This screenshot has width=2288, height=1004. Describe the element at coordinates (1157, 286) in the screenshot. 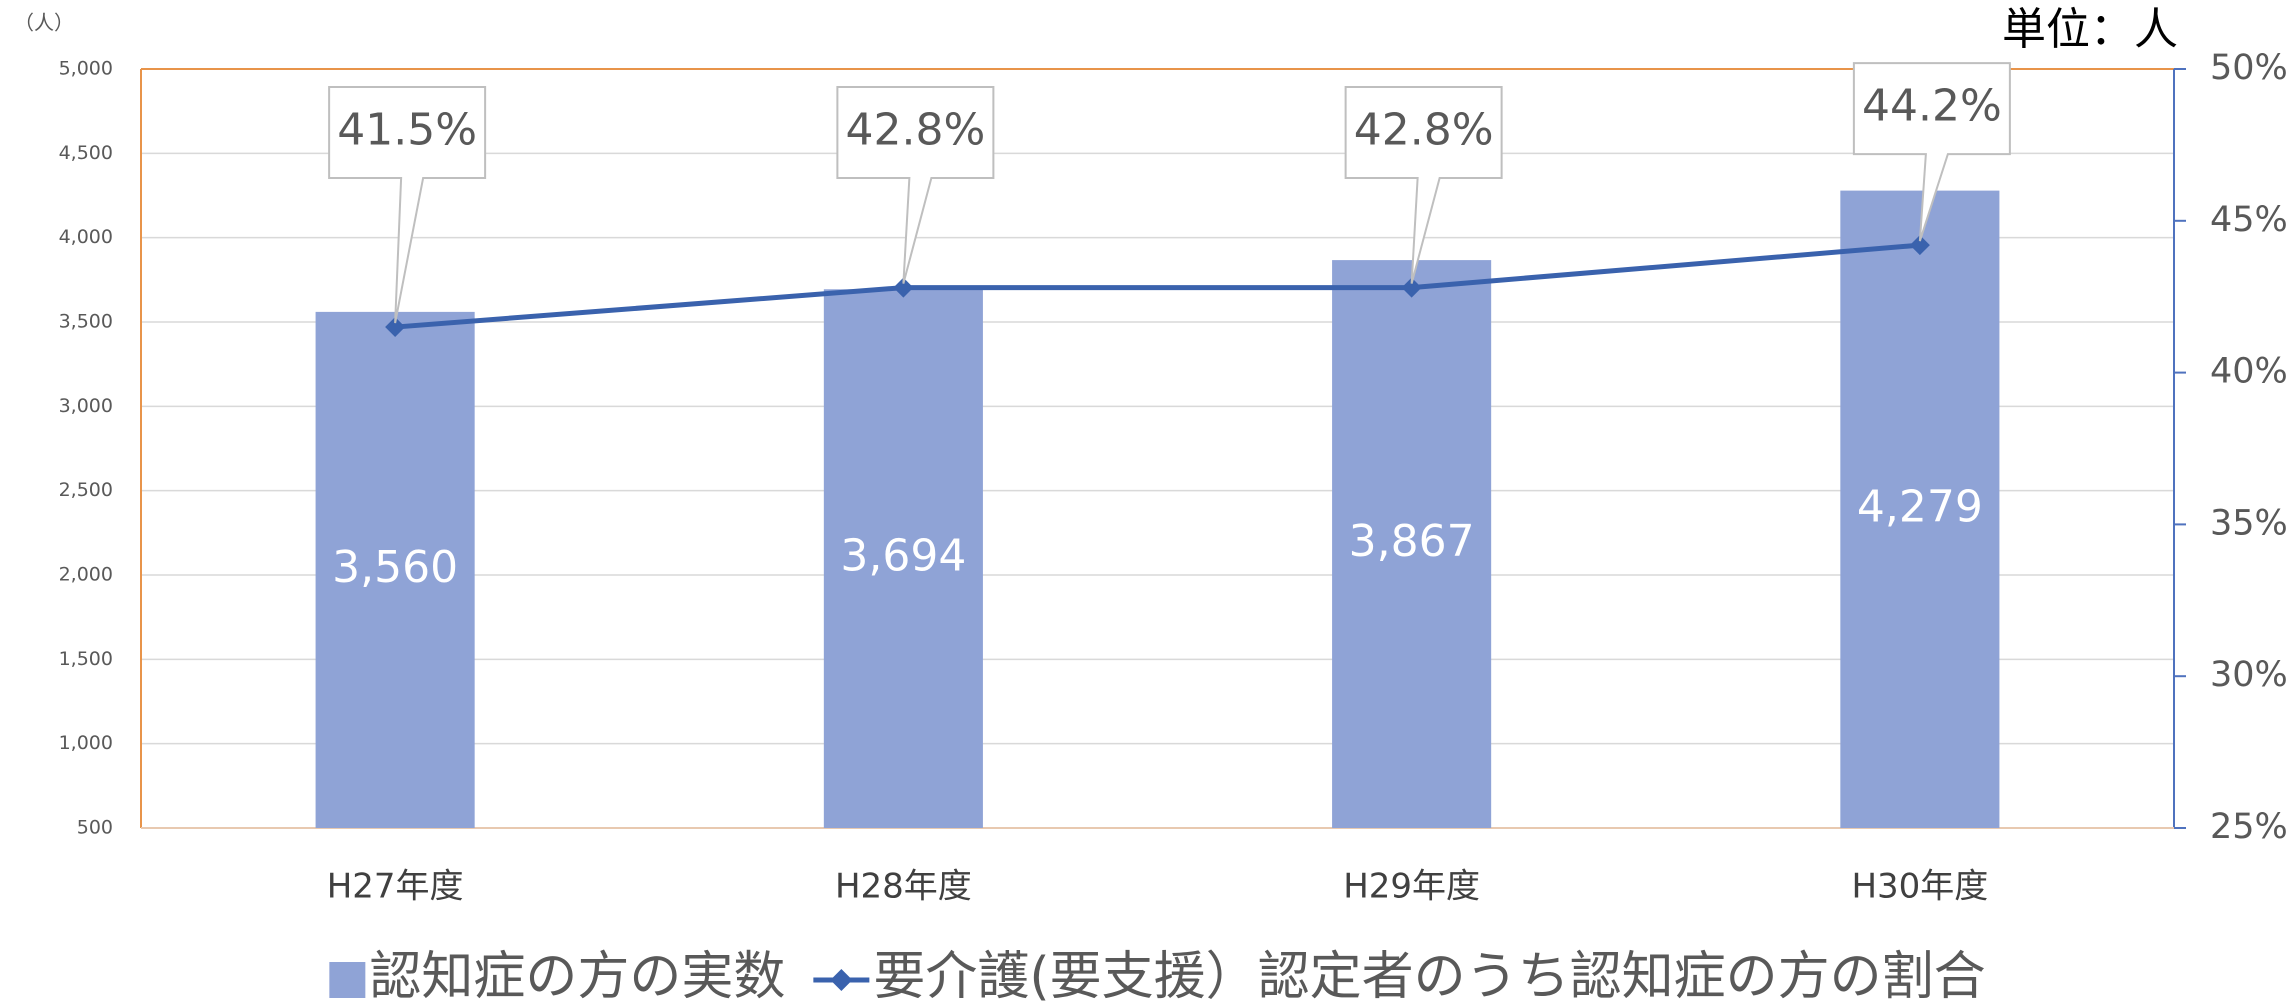

I see `line` at that location.